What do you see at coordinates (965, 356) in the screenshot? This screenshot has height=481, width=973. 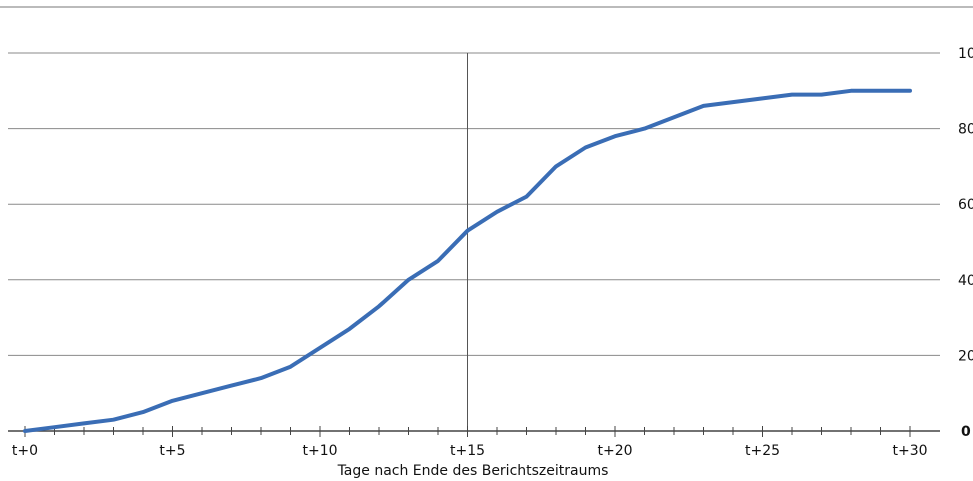 I see `y-tick-label: 20` at bounding box center [965, 356].